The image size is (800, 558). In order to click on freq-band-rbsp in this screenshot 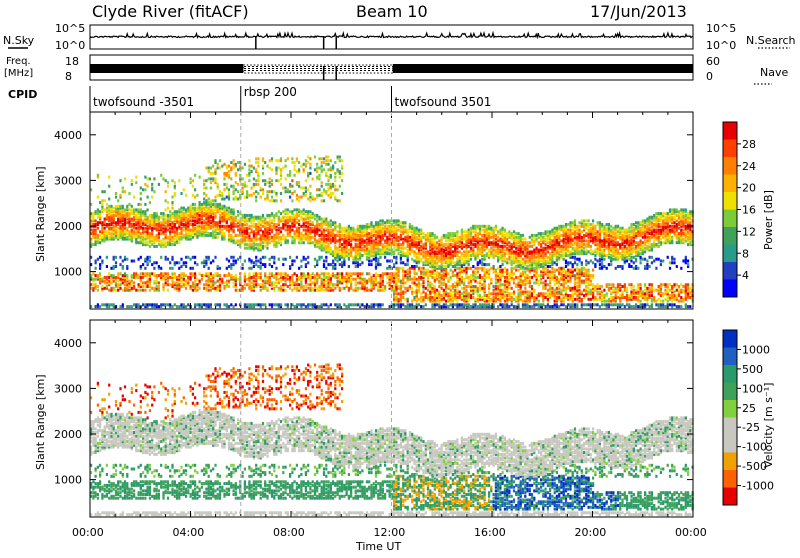, I will do `click(317, 69)`.